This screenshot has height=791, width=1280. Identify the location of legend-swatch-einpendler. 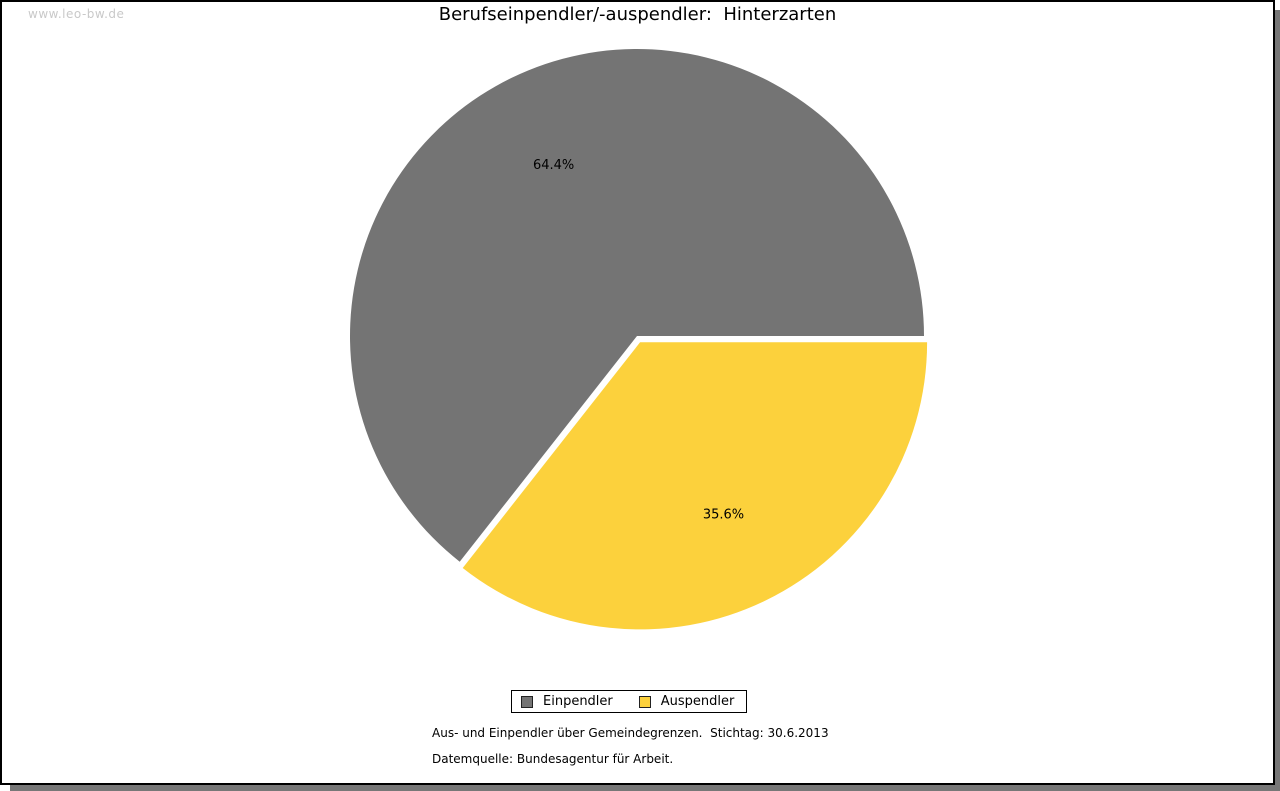
(527, 701).